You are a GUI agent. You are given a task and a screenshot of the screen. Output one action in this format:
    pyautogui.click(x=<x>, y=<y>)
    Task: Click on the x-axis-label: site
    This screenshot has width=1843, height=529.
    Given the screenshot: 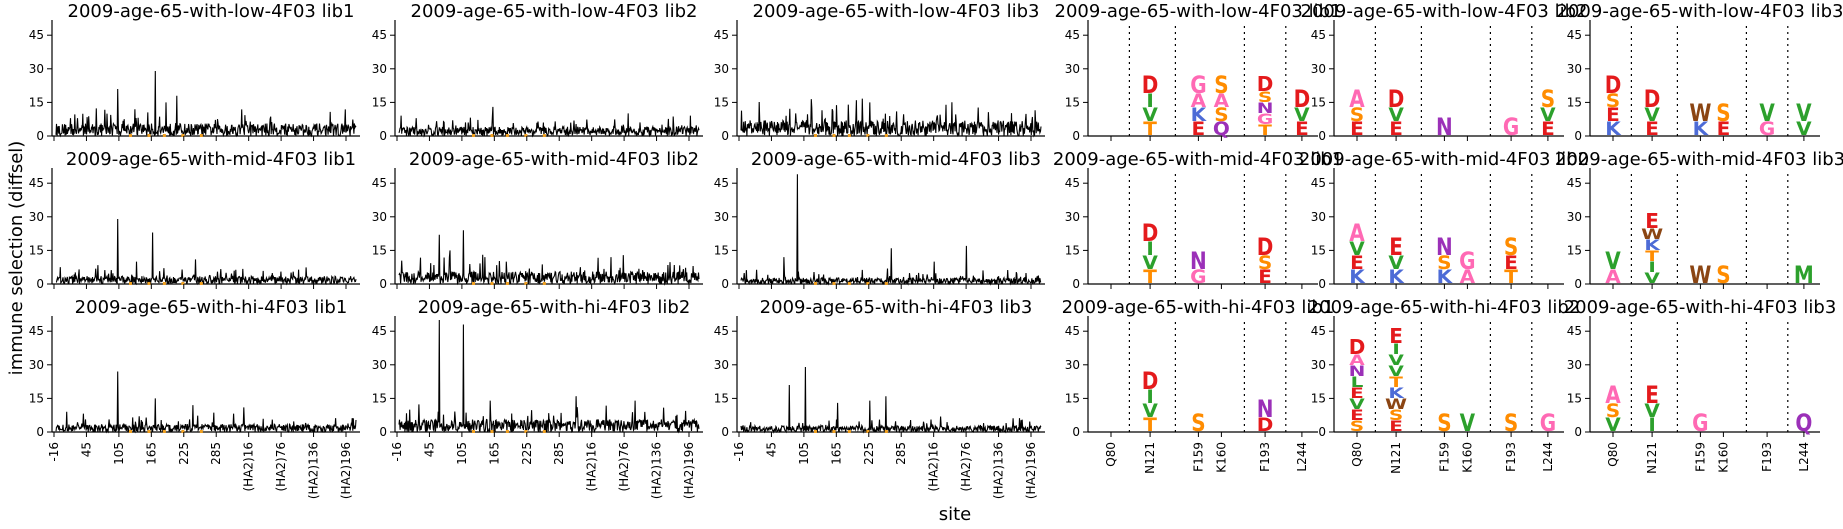 What is the action you would take?
    pyautogui.click(x=955, y=514)
    